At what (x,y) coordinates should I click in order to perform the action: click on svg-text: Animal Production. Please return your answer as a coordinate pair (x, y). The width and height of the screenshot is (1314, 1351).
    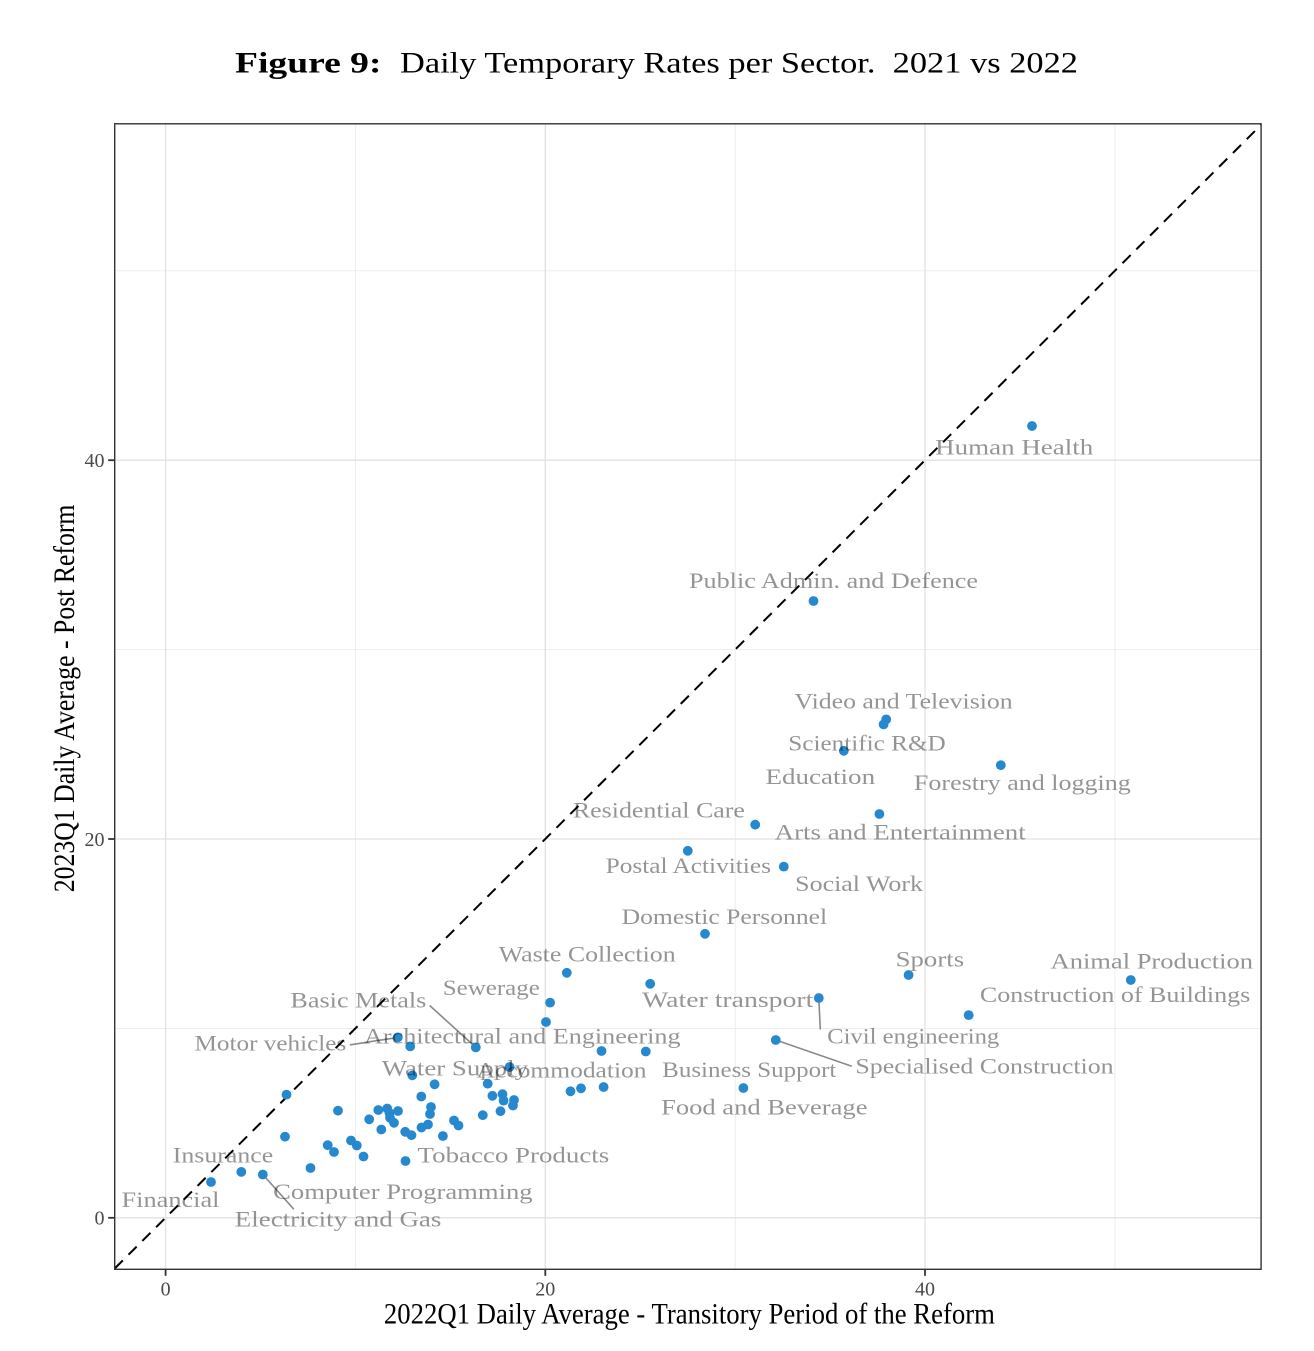
    Looking at the image, I should click on (1152, 961).